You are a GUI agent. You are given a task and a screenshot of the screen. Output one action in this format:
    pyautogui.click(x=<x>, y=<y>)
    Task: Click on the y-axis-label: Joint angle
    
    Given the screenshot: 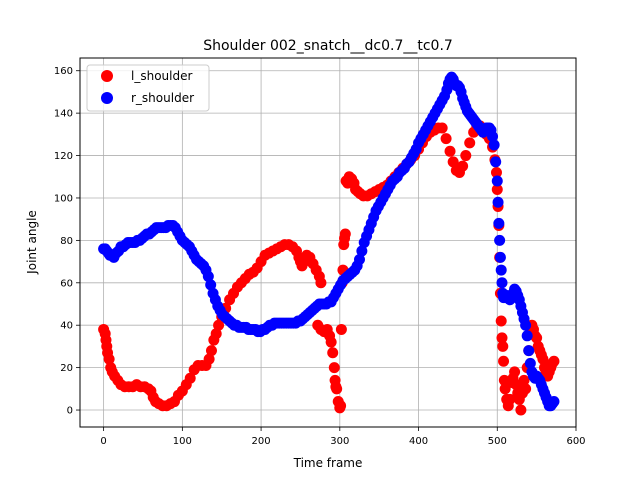 What is the action you would take?
    pyautogui.click(x=32, y=242)
    